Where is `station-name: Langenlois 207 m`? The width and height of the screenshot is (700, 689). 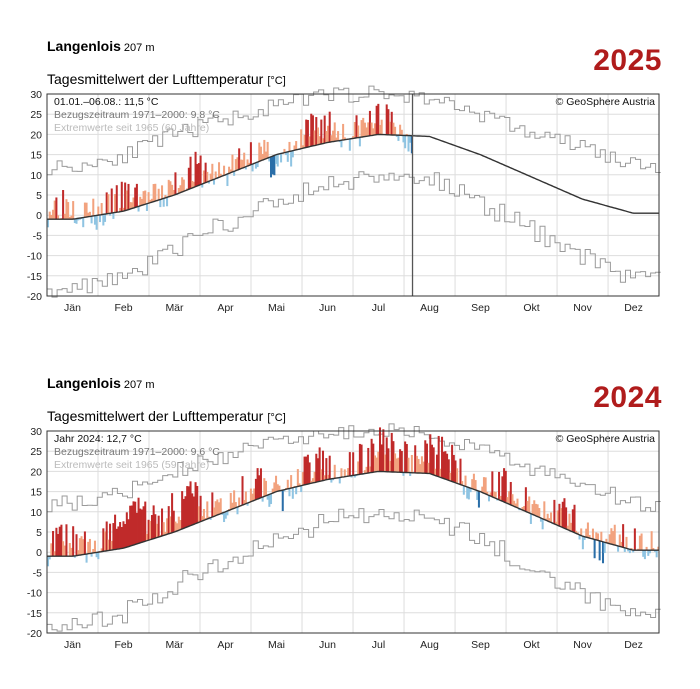
station-name: Langenlois 207 m is located at coordinates (101, 46).